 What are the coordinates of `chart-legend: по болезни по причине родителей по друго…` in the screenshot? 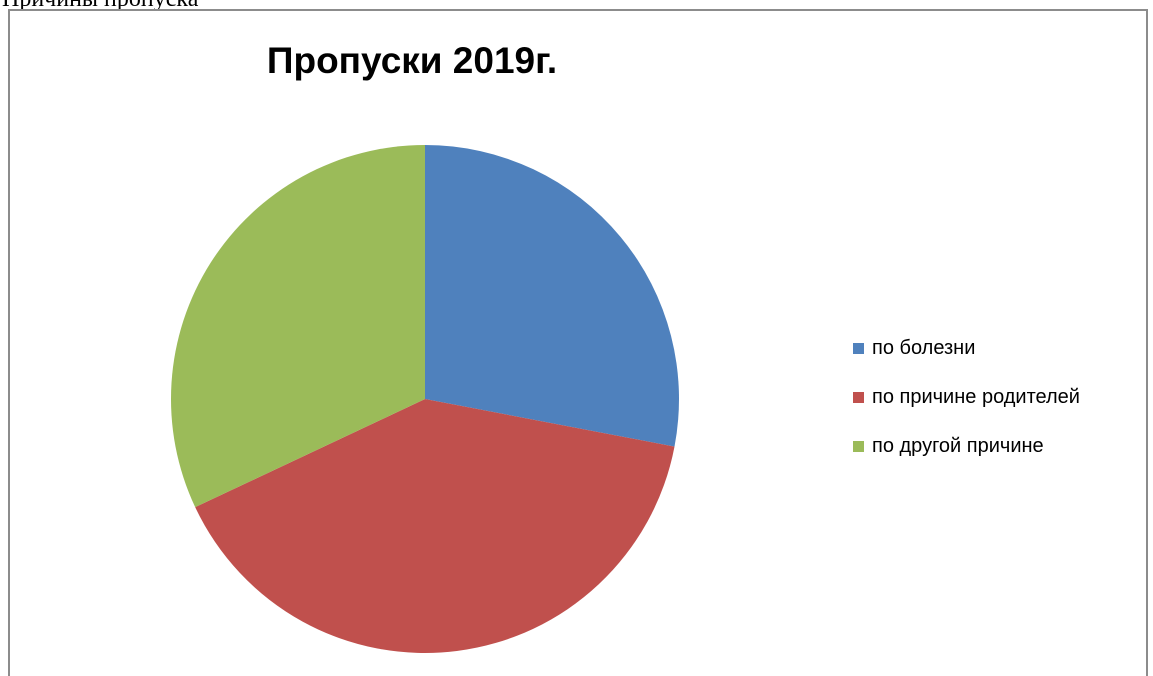 It's located at (966, 407).